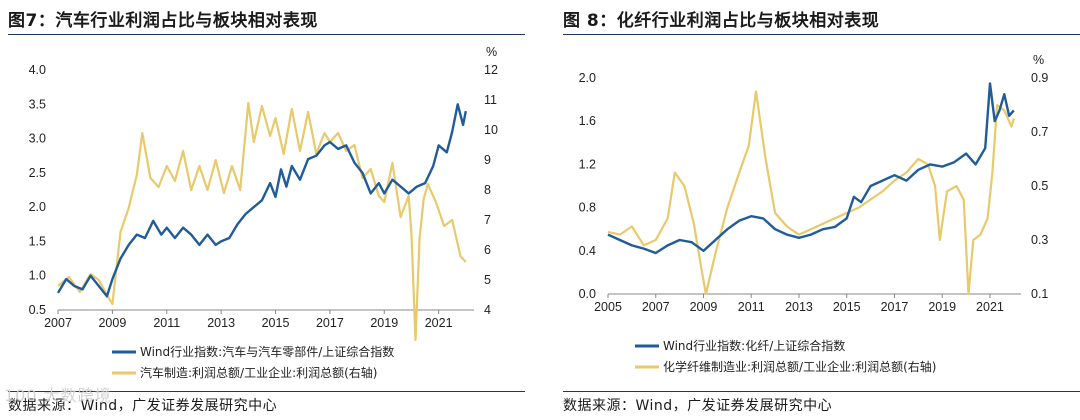  What do you see at coordinates (487, 220) in the screenshot?
I see `fig7-y-right-tick-label: 7` at bounding box center [487, 220].